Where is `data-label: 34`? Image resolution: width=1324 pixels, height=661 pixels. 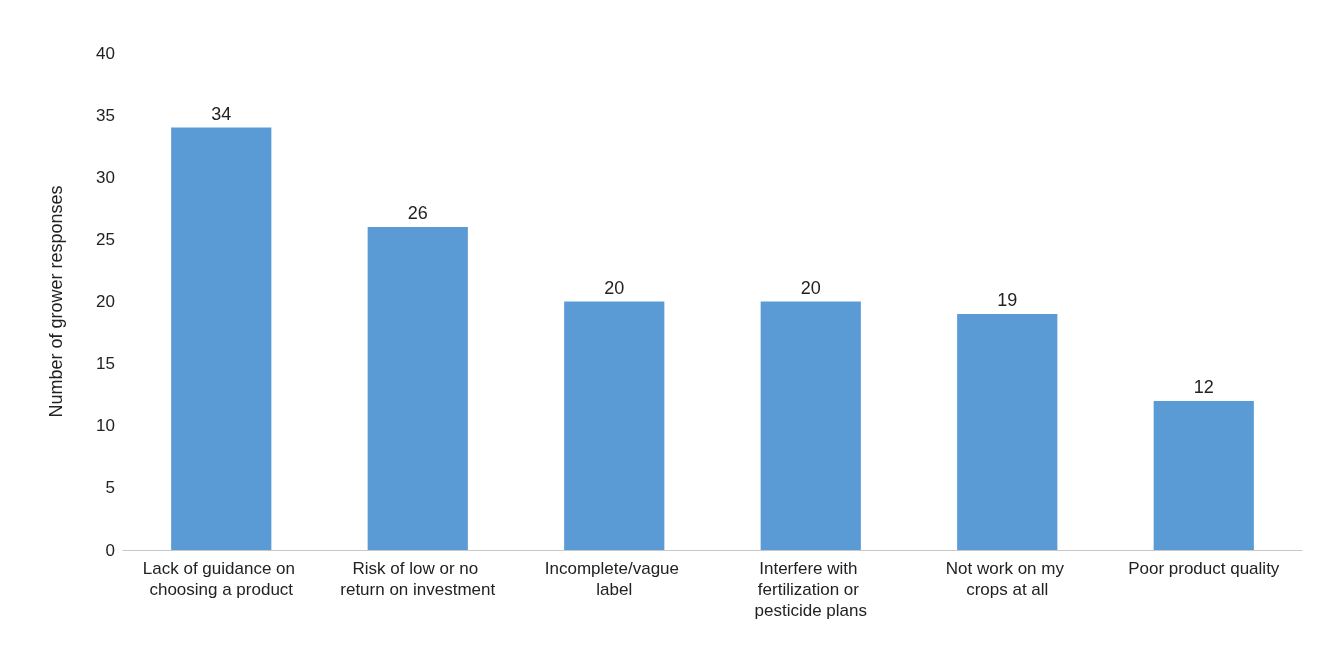 data-label: 34 is located at coordinates (221, 113).